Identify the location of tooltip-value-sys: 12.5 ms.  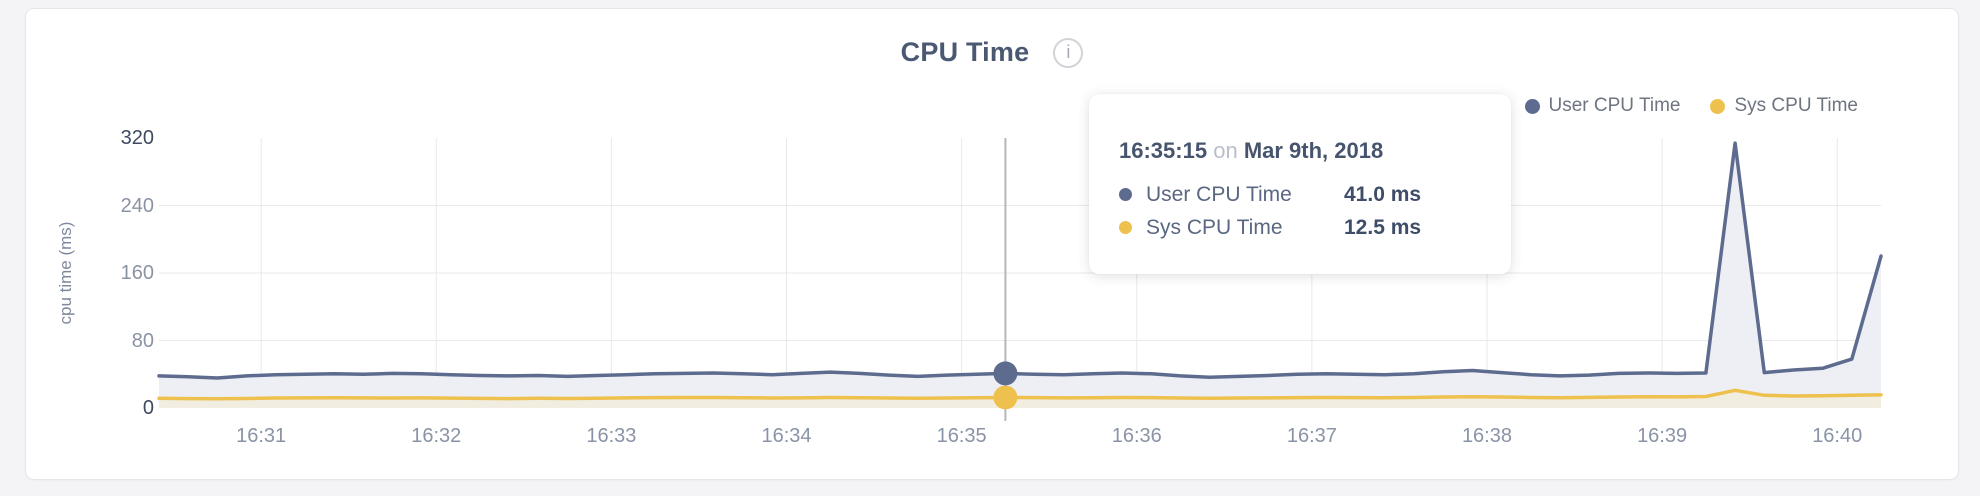
(1383, 227).